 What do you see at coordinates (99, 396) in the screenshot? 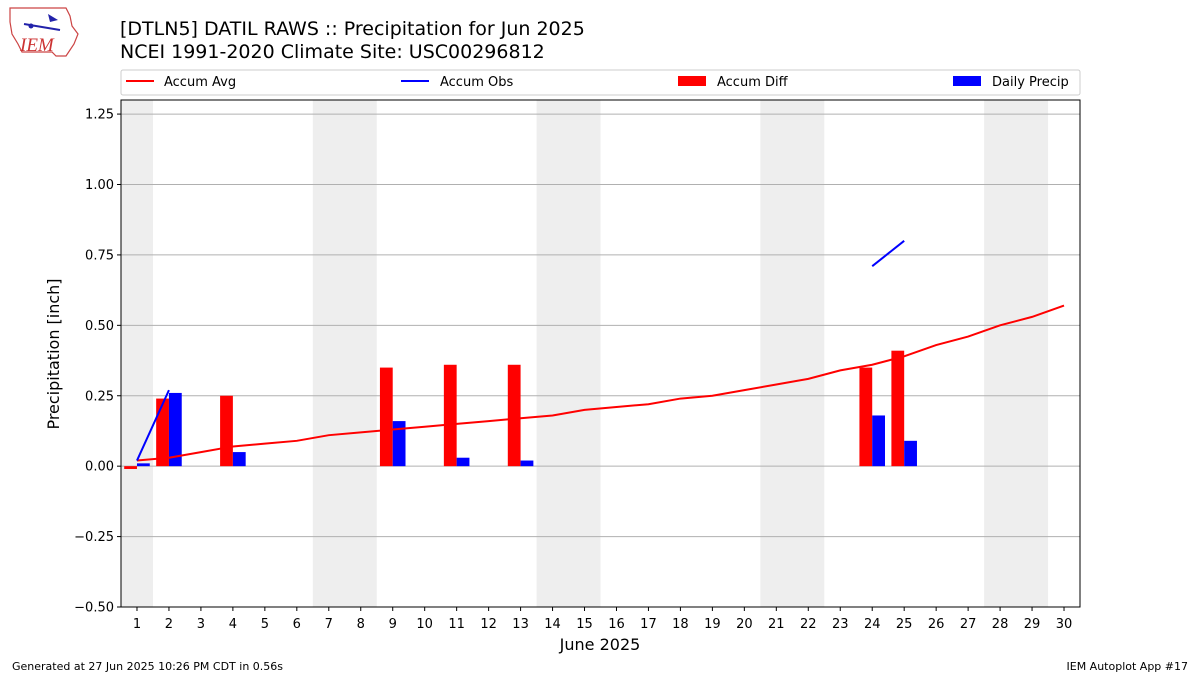
I see `y-tick-label: 0.25` at bounding box center [99, 396].